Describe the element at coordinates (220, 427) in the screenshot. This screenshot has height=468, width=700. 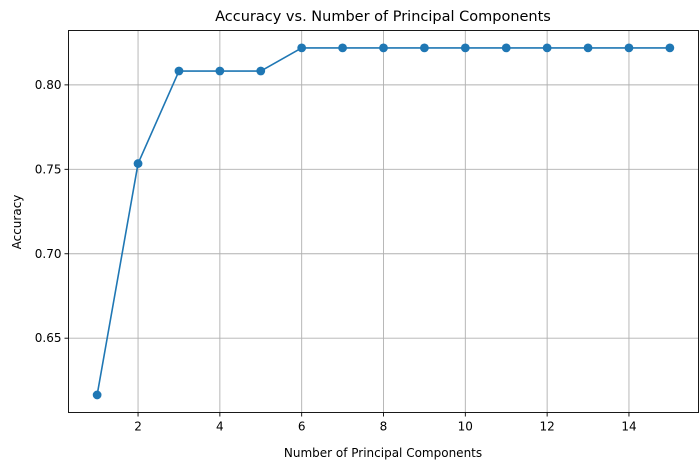
I see `x-tick-label: 4` at that location.